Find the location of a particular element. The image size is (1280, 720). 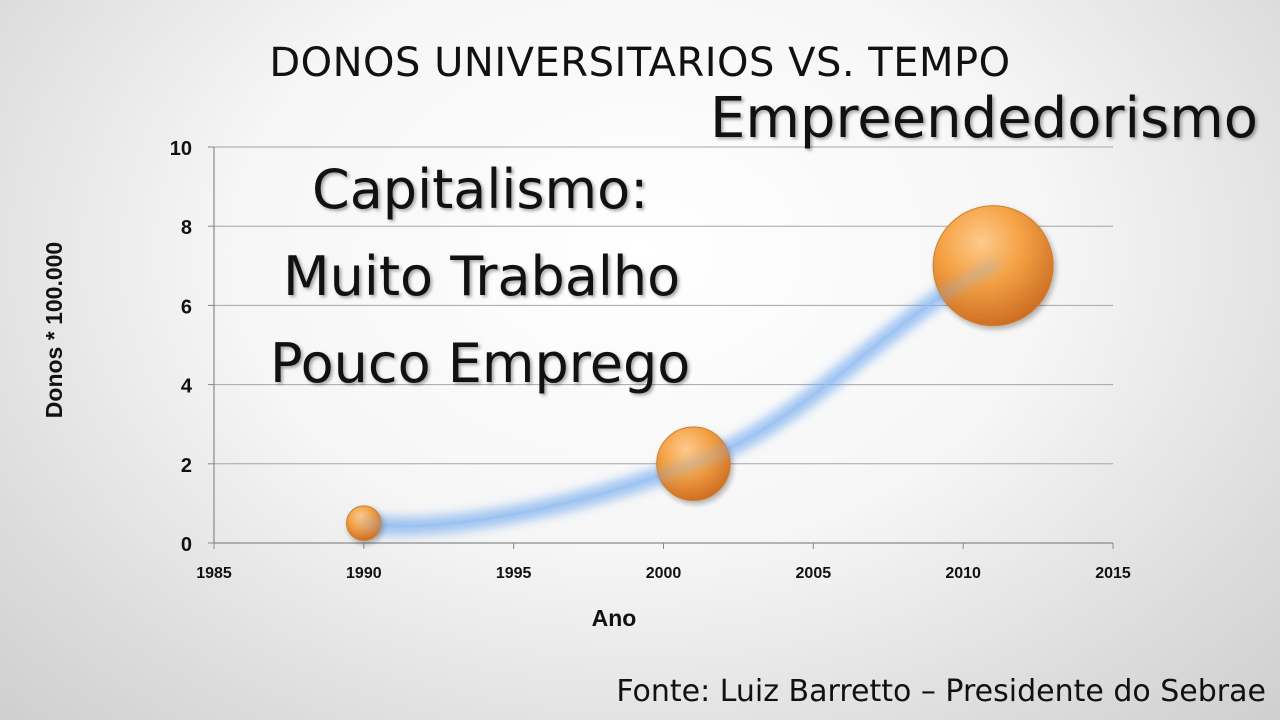

x-axis-label: Ano is located at coordinates (614, 618).